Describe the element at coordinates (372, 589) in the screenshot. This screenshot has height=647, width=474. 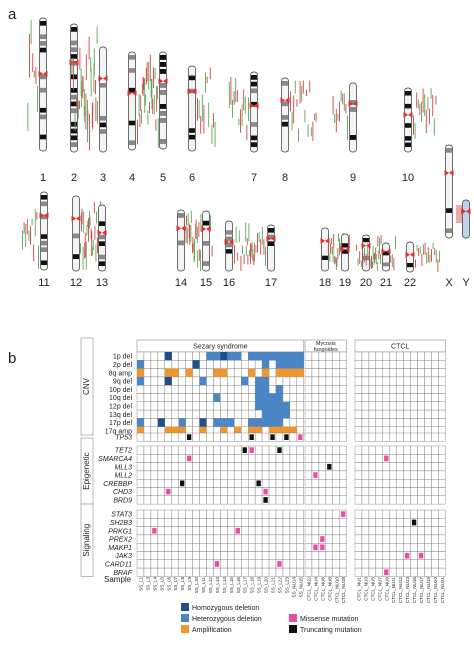
I see `sample-label: CTCL_NU5` at that location.